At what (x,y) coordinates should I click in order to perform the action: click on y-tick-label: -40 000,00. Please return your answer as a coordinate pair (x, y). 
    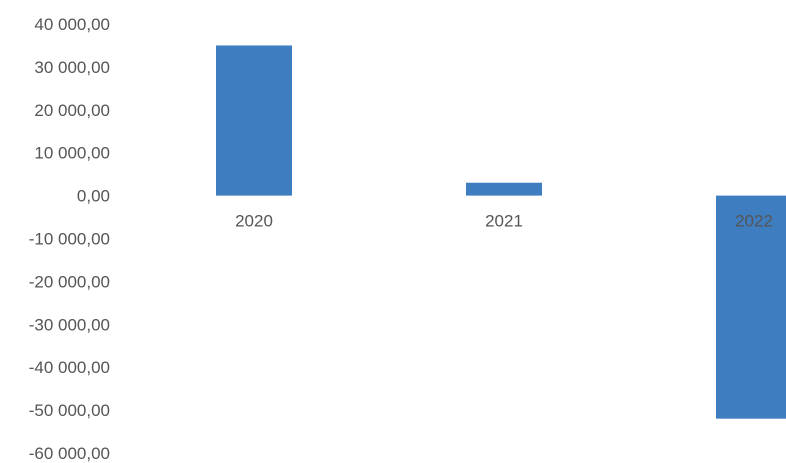
    Looking at the image, I should click on (69, 367).